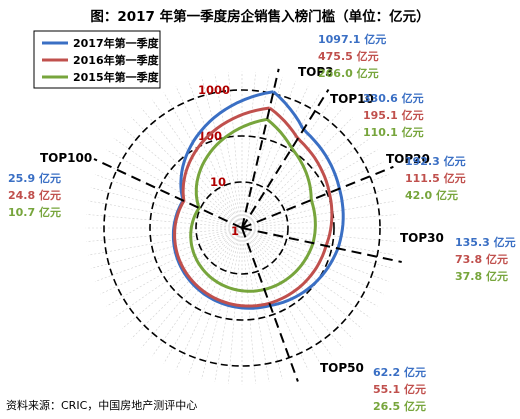  What do you see at coordinates (66, 158) in the screenshot?
I see `category-label: TOP100` at bounding box center [66, 158].